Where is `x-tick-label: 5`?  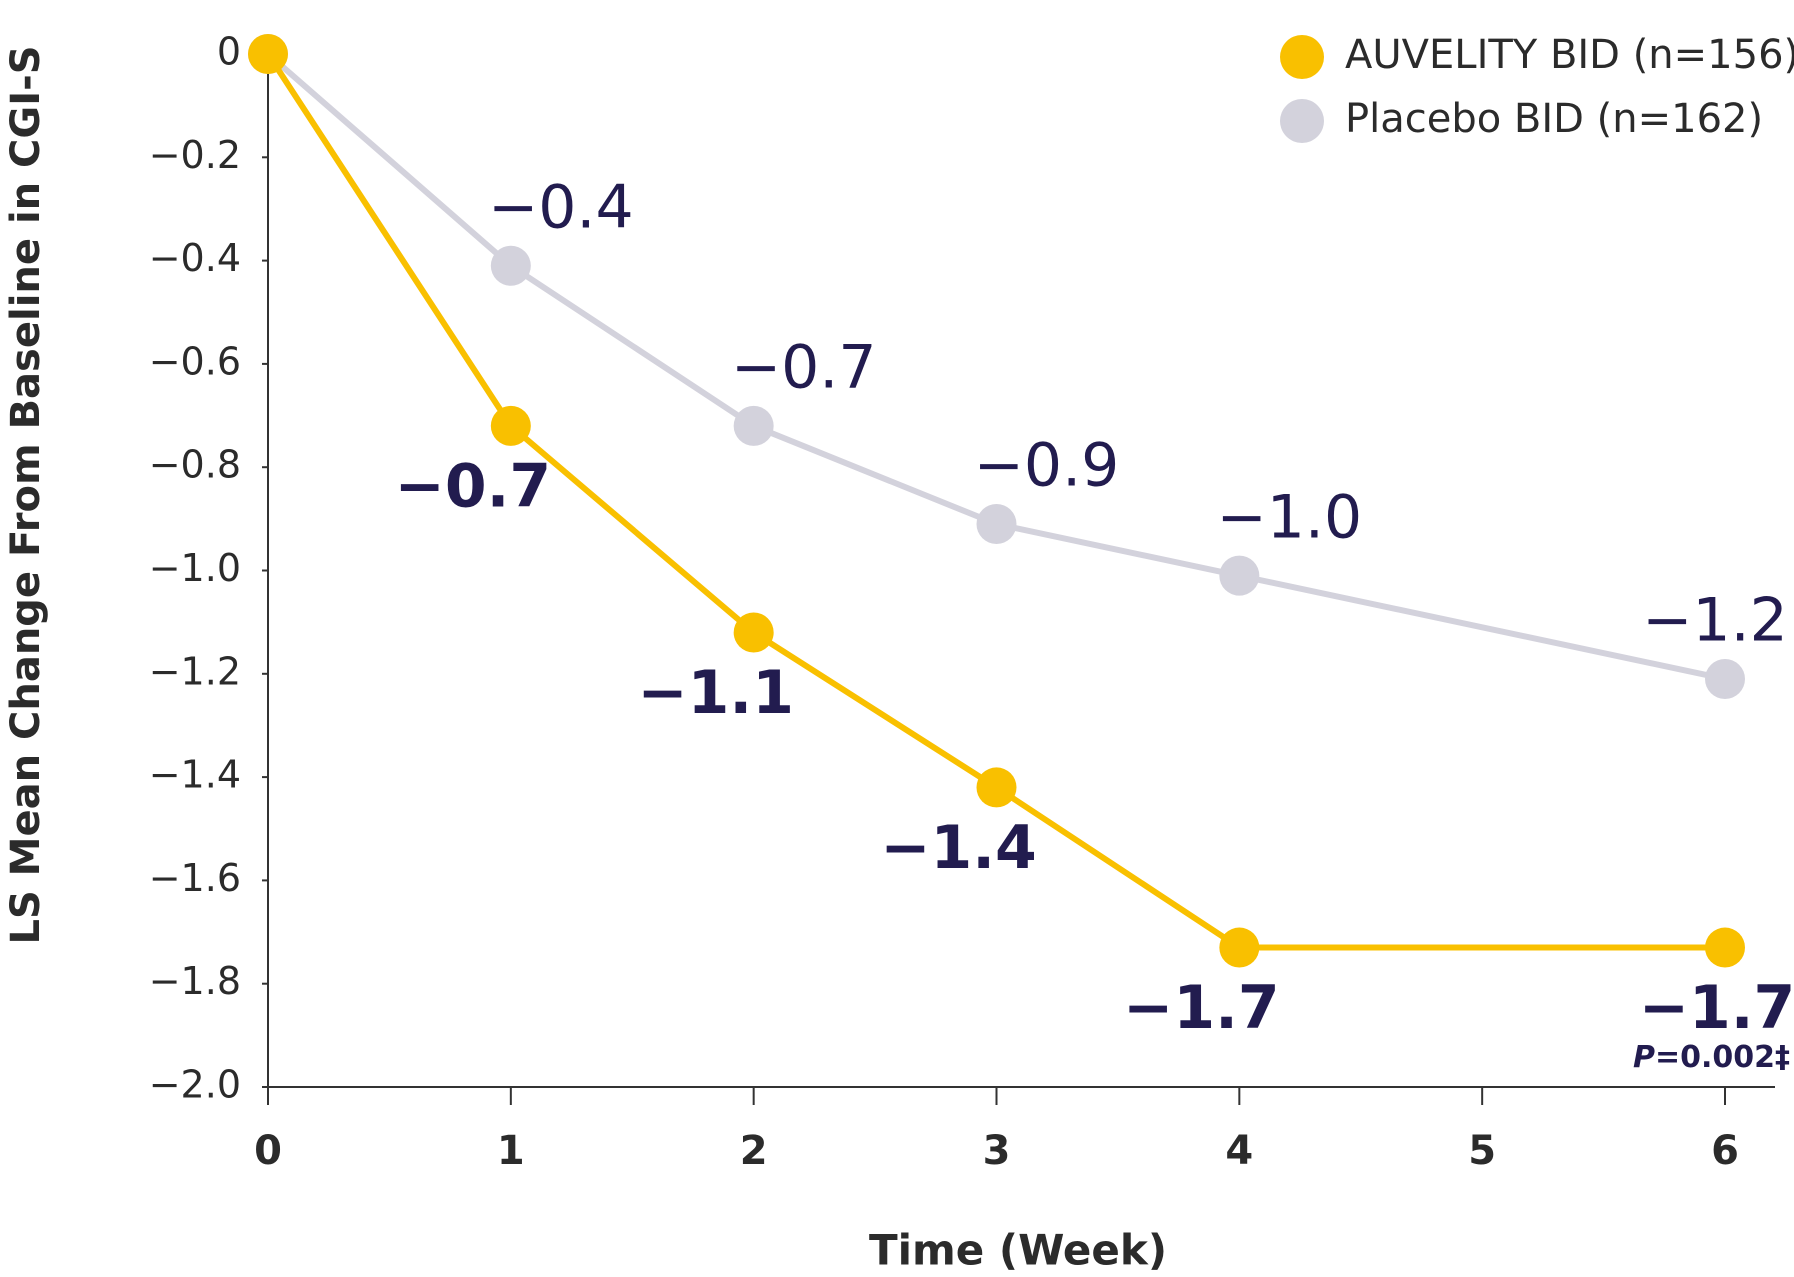 x-tick-label: 5 is located at coordinates (1482, 1151).